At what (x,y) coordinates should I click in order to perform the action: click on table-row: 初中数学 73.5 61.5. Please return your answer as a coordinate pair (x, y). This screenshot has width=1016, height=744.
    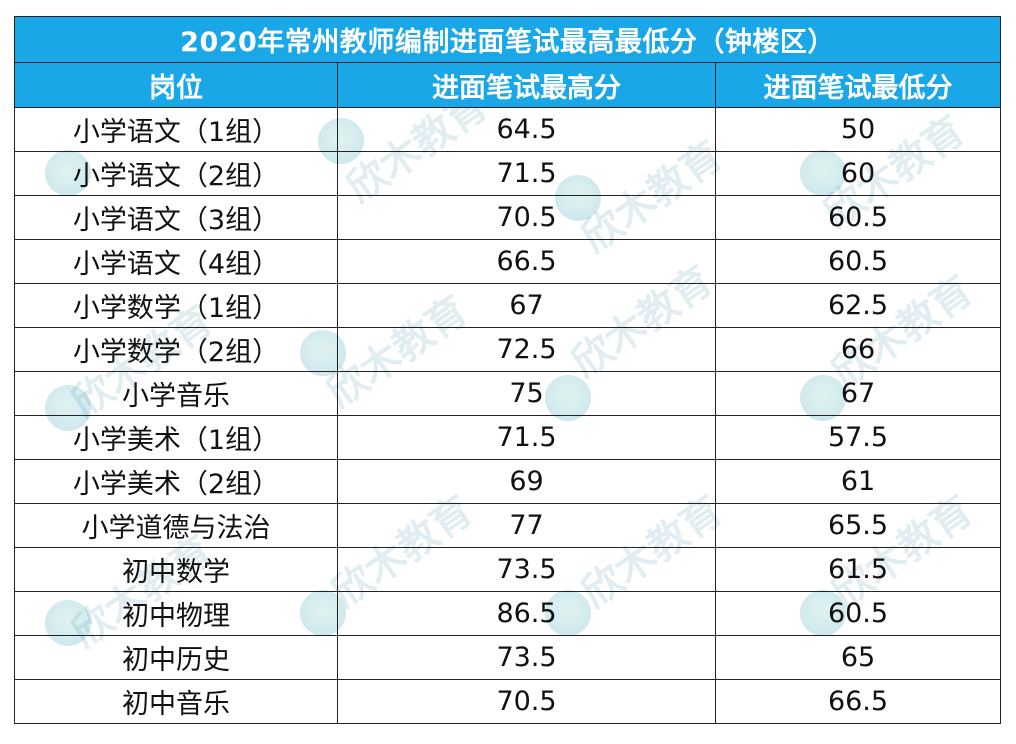
    Looking at the image, I should click on (508, 569).